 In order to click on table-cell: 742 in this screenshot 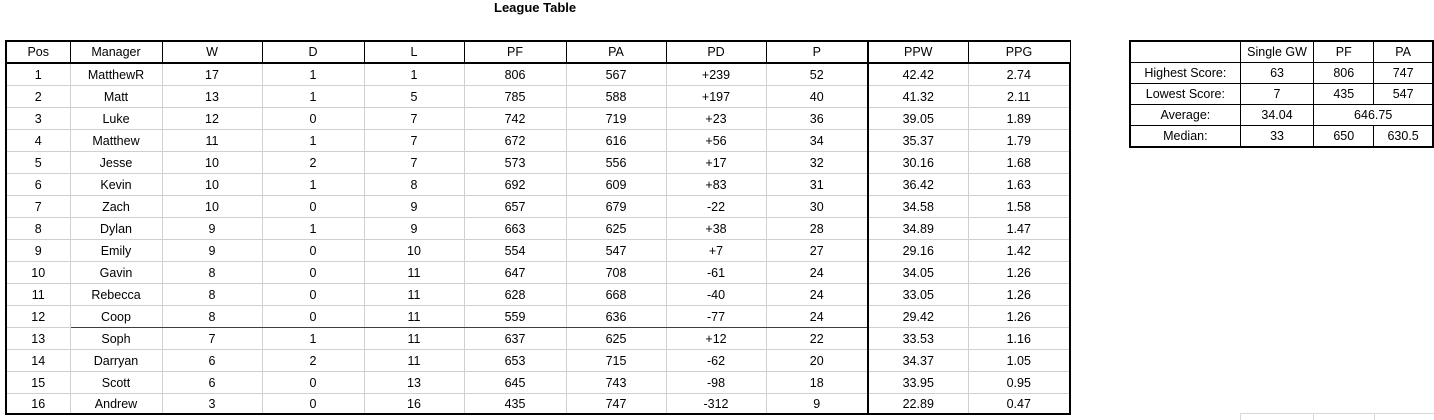, I will do `click(515, 118)`.